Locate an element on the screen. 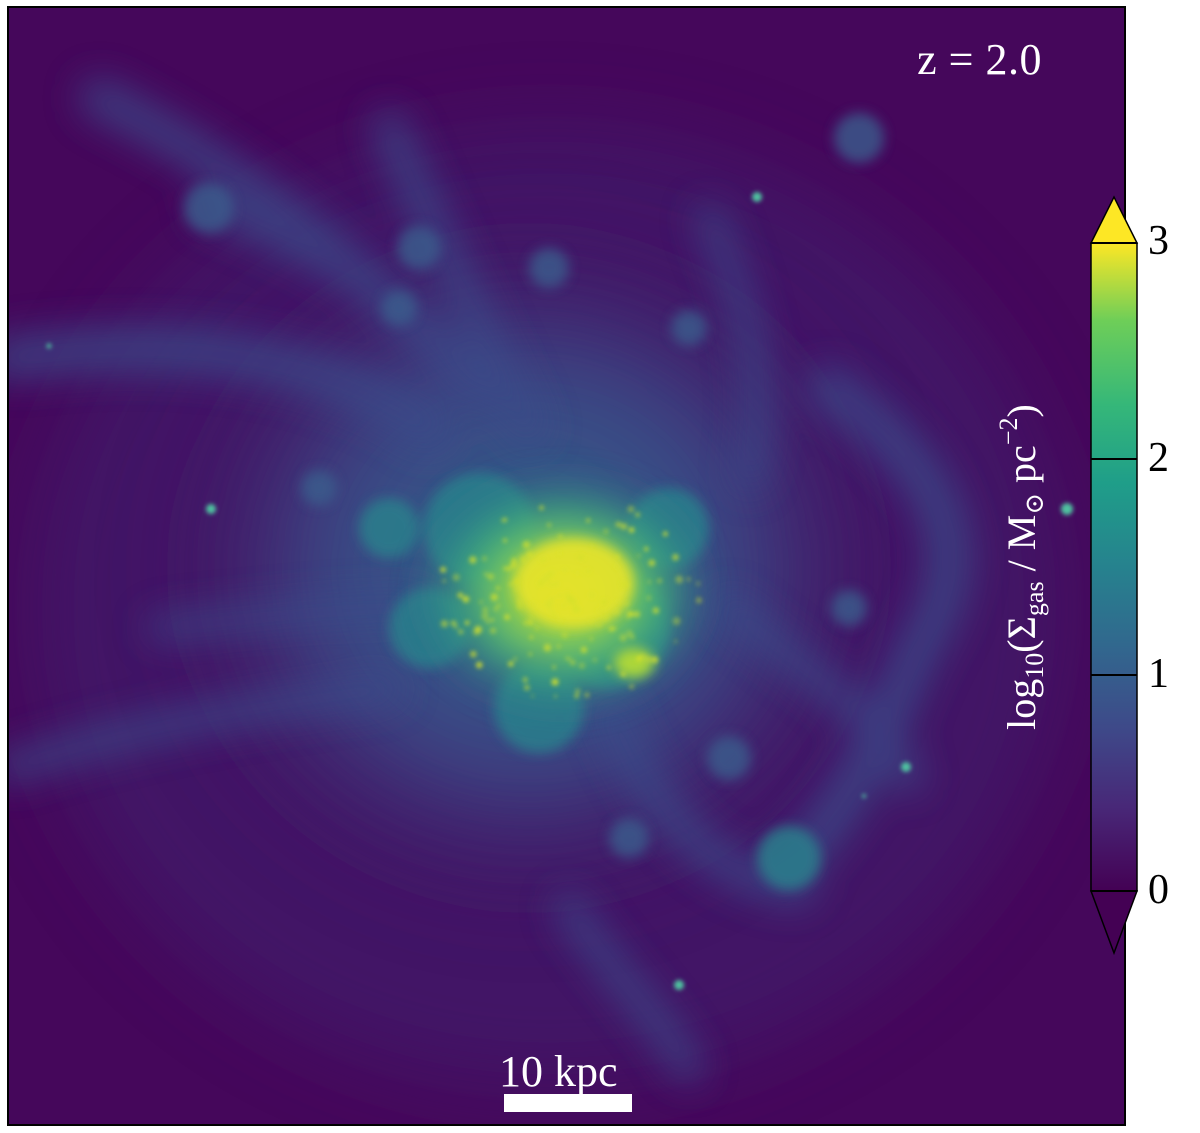 The width and height of the screenshot is (1200, 1133). colorbar is located at coordinates (1114, 575).